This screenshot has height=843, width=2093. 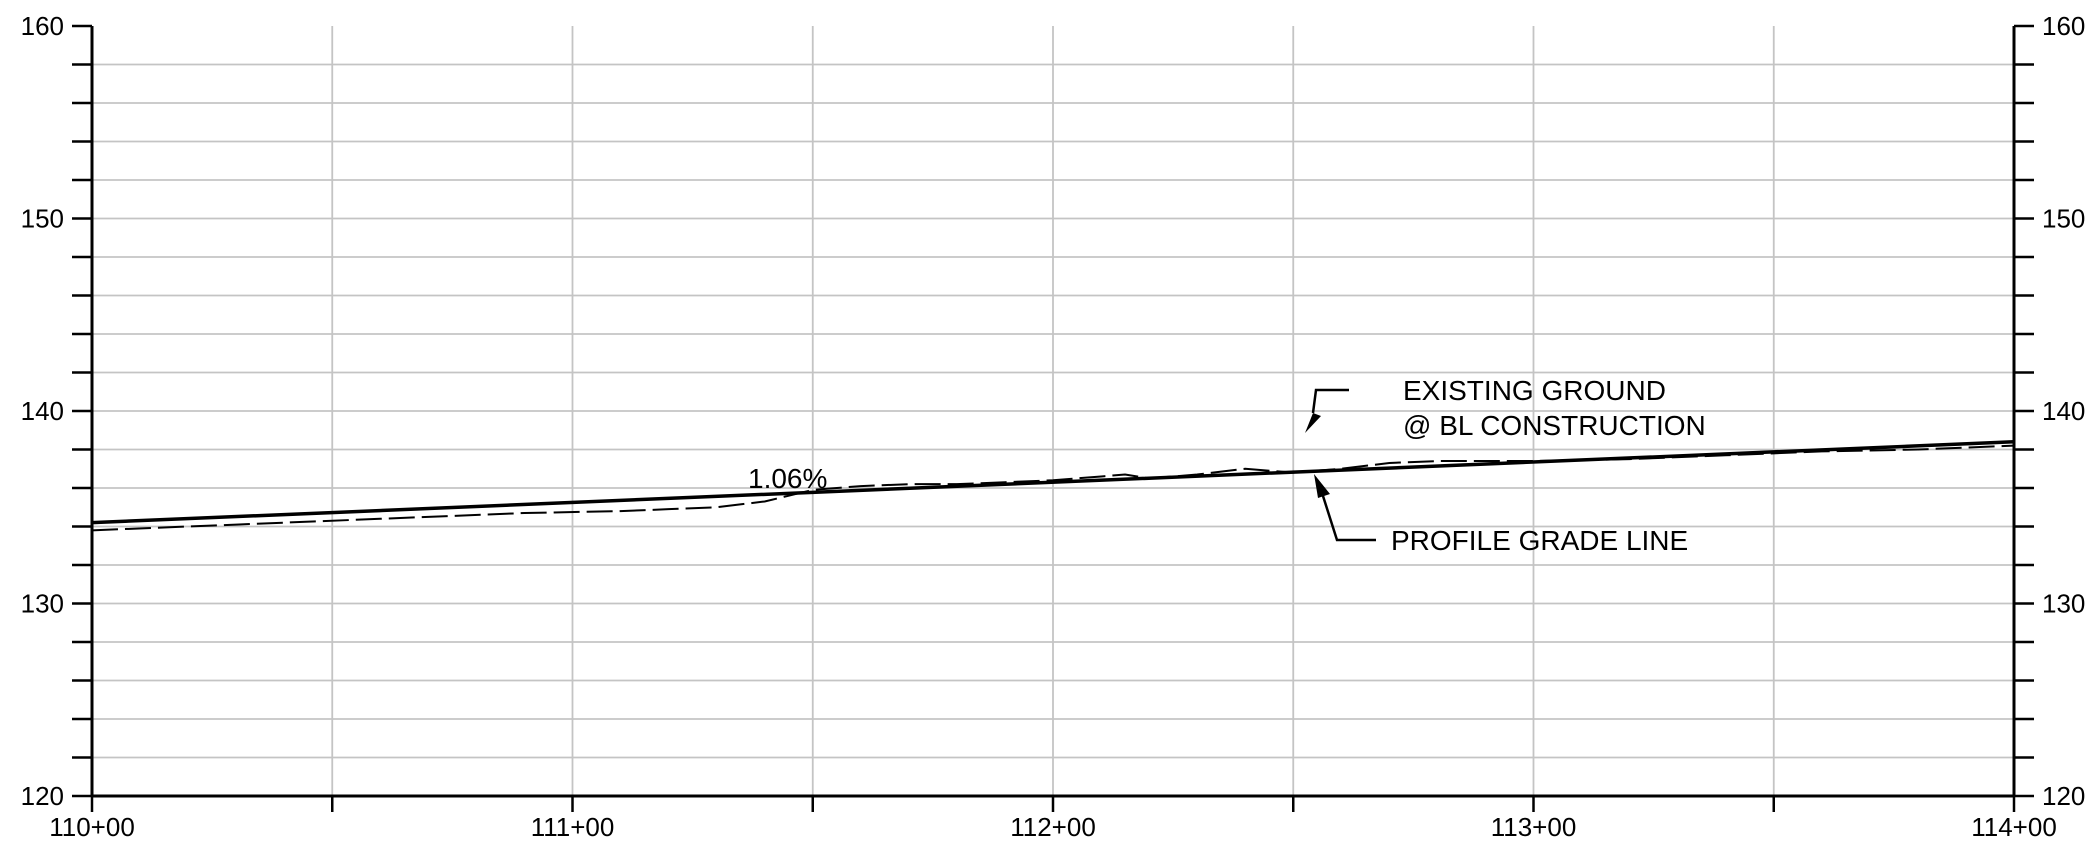 I want to click on x-tick-labels: 110+00 111+00 112+00 113+00 114+00, so click(x=1053, y=827).